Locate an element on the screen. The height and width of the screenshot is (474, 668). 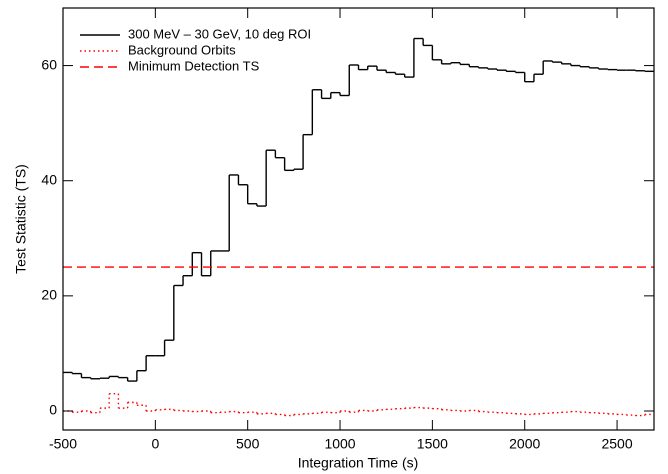
x-tick-label: 2500 is located at coordinates (616, 444).